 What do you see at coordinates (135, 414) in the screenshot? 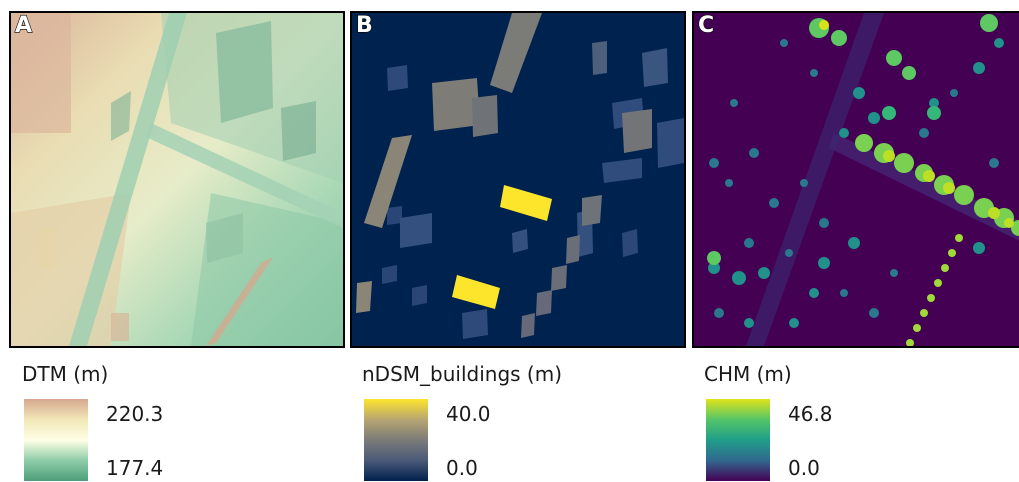
I see `legend-max-dtm: 220.3` at bounding box center [135, 414].